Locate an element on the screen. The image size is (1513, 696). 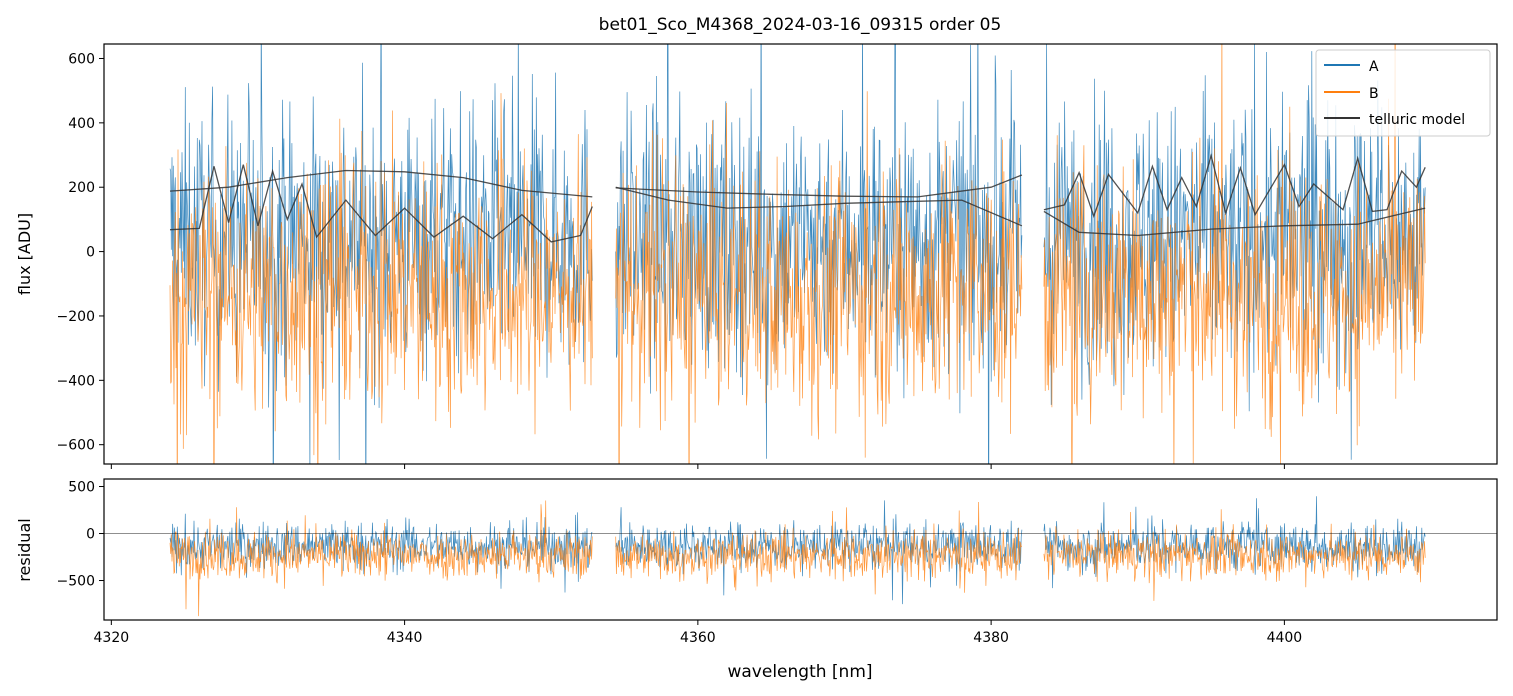
main-ytick-label: 0 is located at coordinates (90, 253).